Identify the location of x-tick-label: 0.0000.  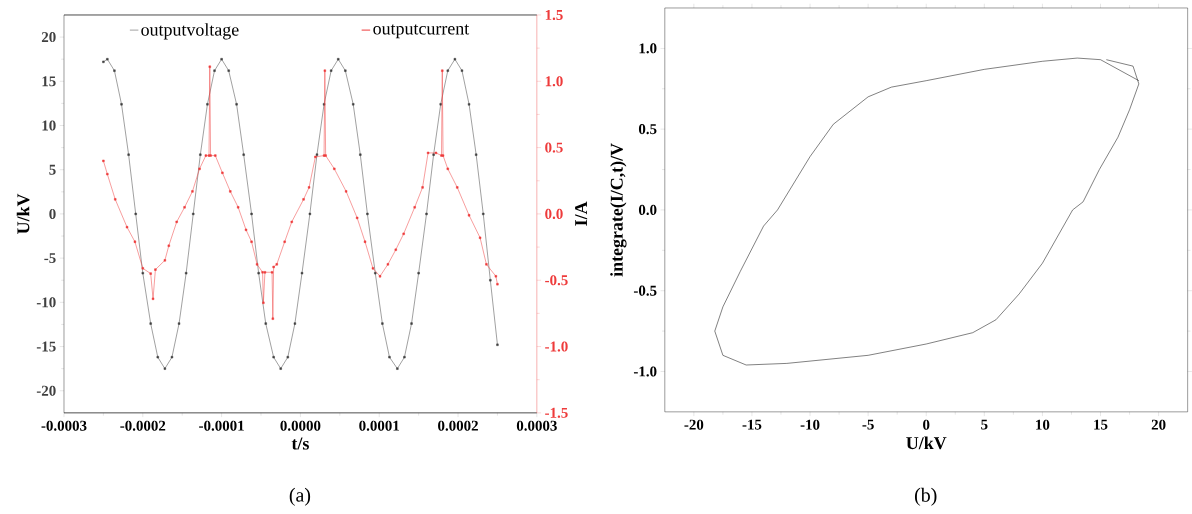
(300, 425).